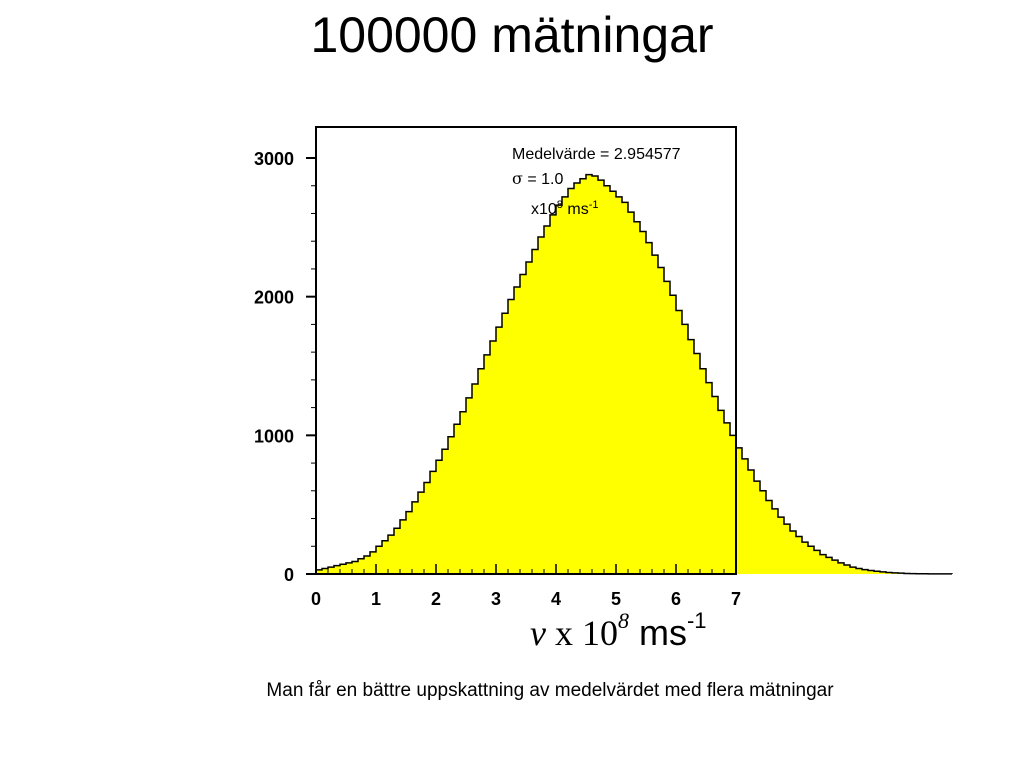 This screenshot has height=768, width=1024. What do you see at coordinates (512, 35) in the screenshot?
I see `slide-title: 100000 mätningar` at bounding box center [512, 35].